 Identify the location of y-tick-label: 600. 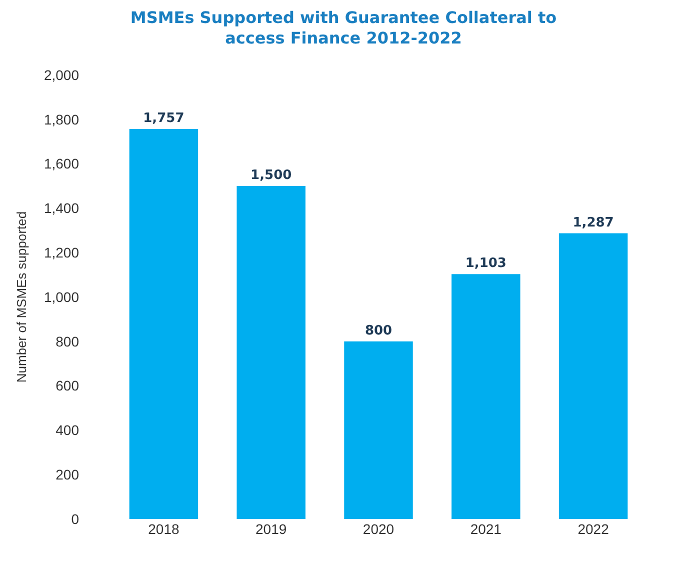
(68, 386).